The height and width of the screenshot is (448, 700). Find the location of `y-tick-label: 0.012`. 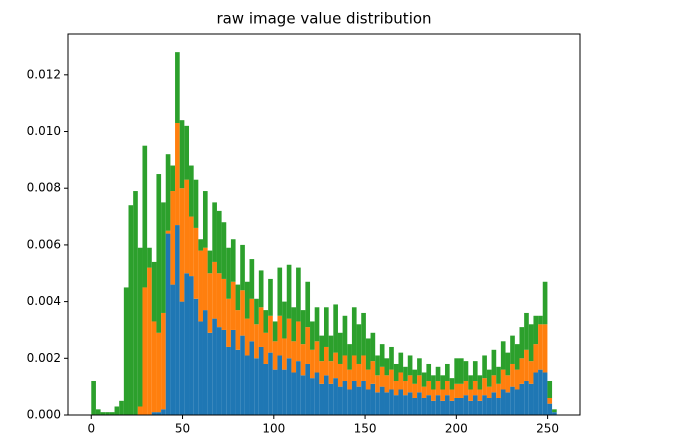

y-tick-label: 0.012 is located at coordinates (44, 74).